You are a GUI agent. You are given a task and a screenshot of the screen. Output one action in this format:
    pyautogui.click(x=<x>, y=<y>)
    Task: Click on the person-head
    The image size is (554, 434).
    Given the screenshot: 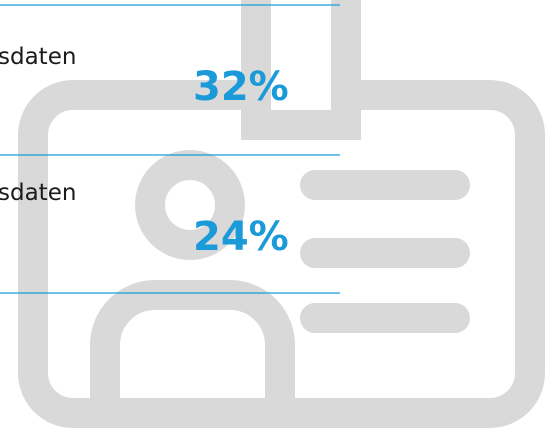 What is the action you would take?
    pyautogui.click(x=190, y=205)
    